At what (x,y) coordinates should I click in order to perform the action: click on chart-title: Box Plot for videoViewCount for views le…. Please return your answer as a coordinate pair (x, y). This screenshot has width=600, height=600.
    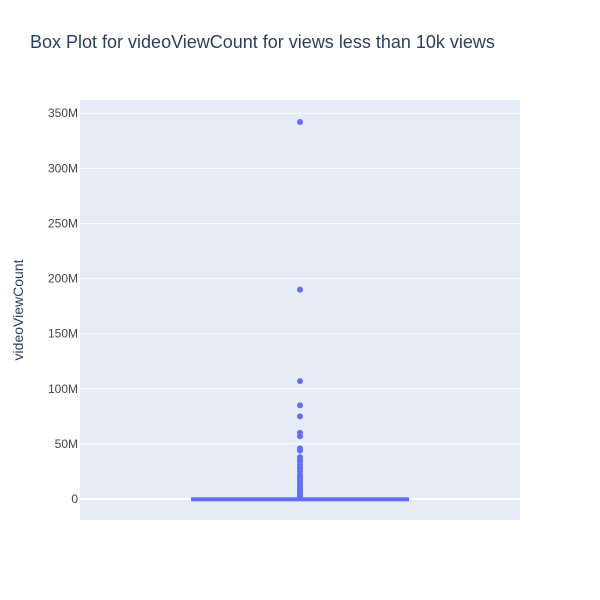
    Looking at the image, I should click on (262, 42).